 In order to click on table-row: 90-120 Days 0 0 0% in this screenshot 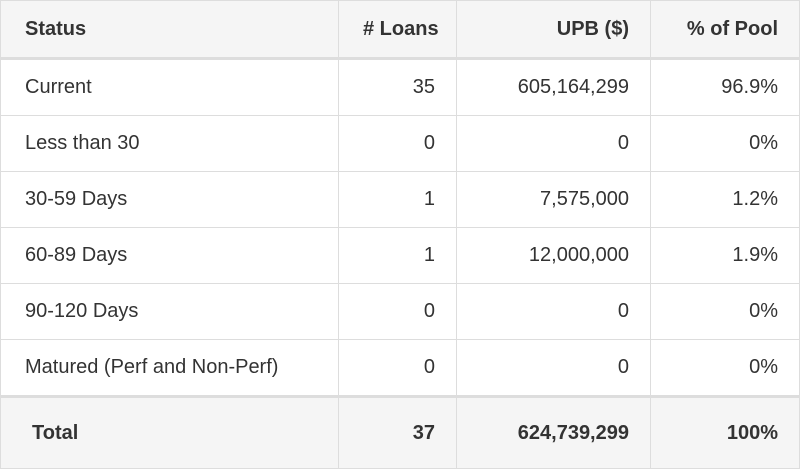, I will do `click(400, 311)`.